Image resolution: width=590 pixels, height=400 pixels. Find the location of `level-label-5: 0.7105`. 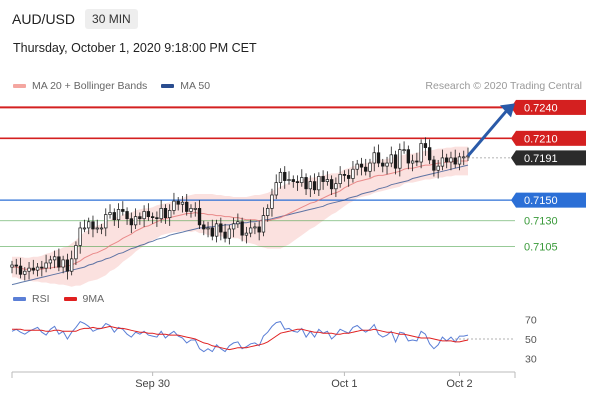

level-label-5: 0.7105 is located at coordinates (541, 247).